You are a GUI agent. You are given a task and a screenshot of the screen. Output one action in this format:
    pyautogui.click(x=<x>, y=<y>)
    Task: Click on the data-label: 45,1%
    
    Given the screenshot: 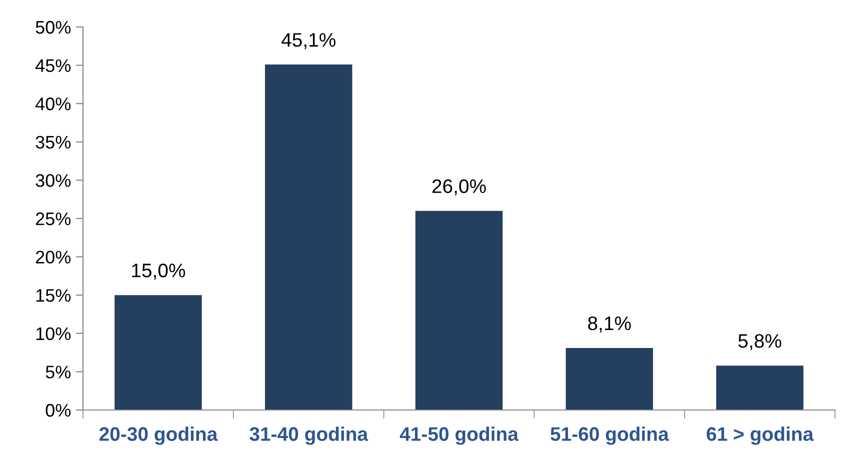 What is the action you would take?
    pyautogui.click(x=308, y=41)
    